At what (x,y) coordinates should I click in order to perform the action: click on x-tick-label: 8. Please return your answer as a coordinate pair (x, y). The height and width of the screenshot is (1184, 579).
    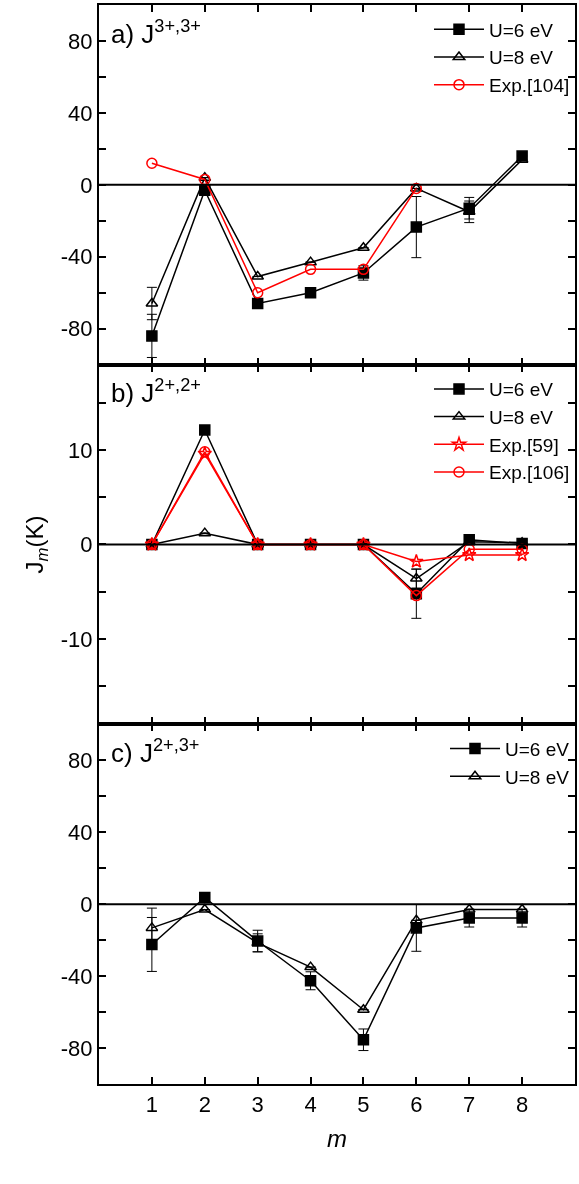
    Looking at the image, I should click on (522, 1105).